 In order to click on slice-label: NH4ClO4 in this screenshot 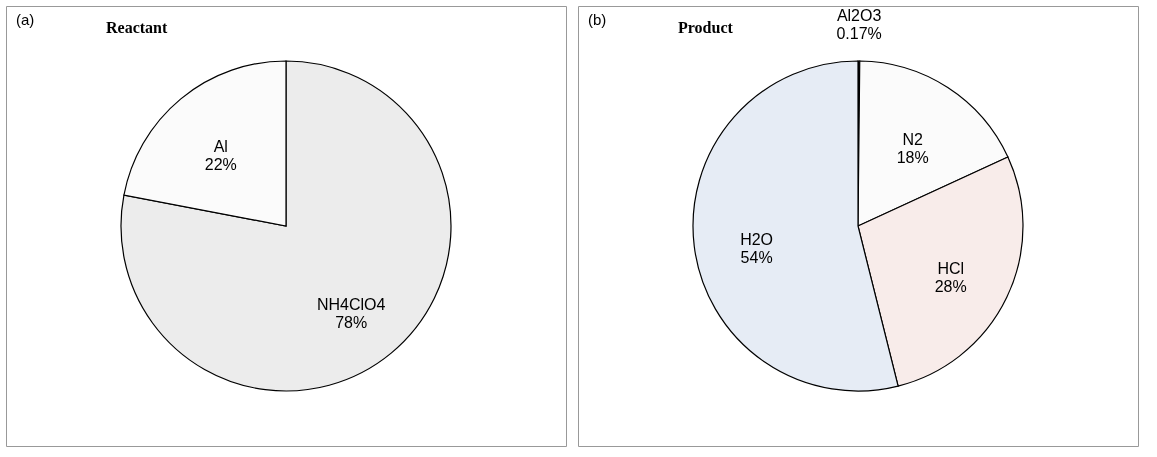, I will do `click(351, 304)`.